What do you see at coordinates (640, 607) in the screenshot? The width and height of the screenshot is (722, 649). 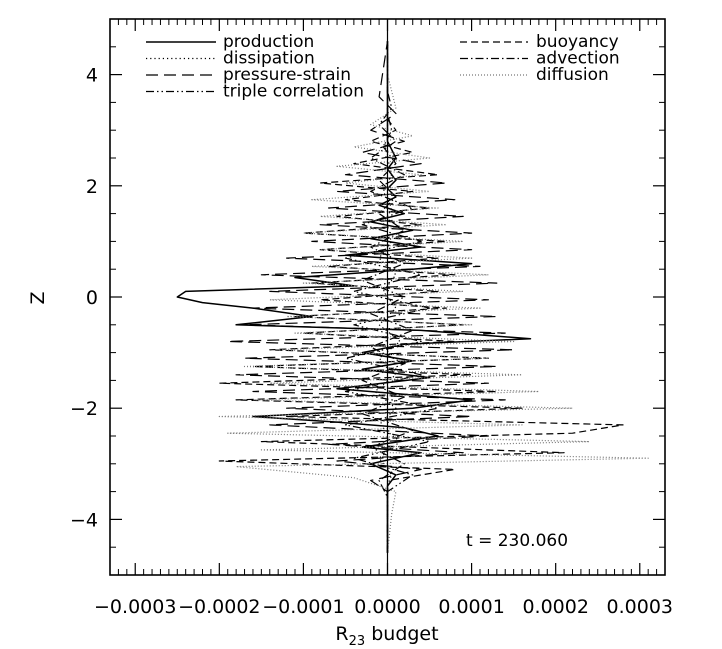 I see `x-tick-label: 0.0003` at bounding box center [640, 607].